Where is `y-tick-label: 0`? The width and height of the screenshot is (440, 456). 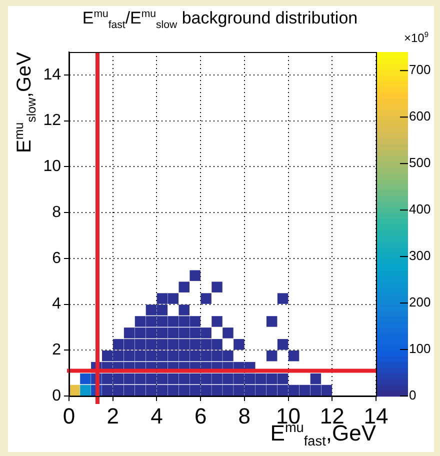
y-tick-label: 0 is located at coordinates (57, 395).